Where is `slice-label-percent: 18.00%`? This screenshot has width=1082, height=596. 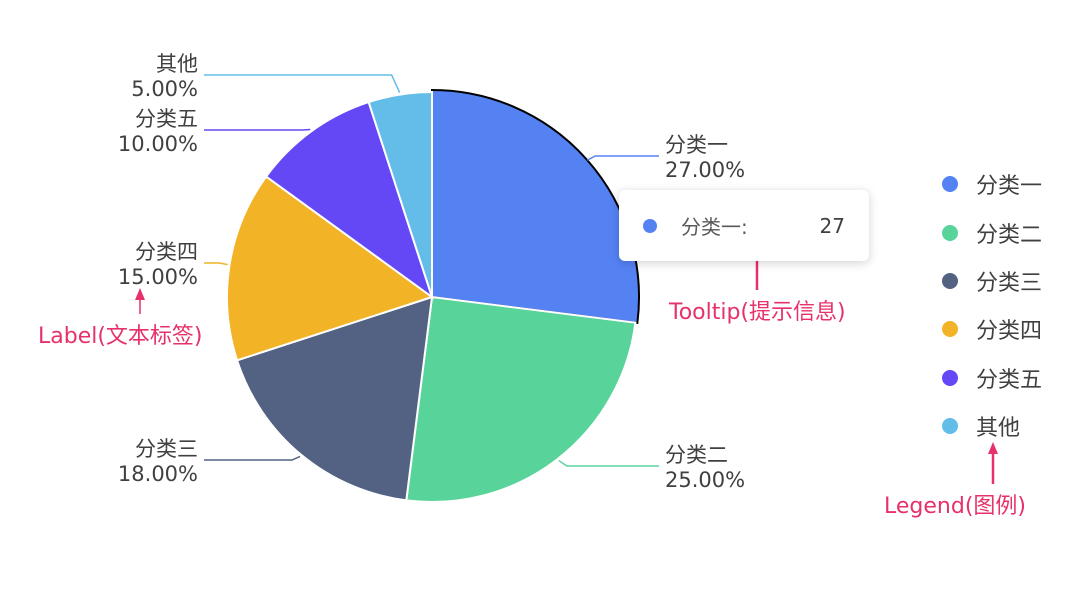
slice-label-percent: 18.00% is located at coordinates (158, 474).